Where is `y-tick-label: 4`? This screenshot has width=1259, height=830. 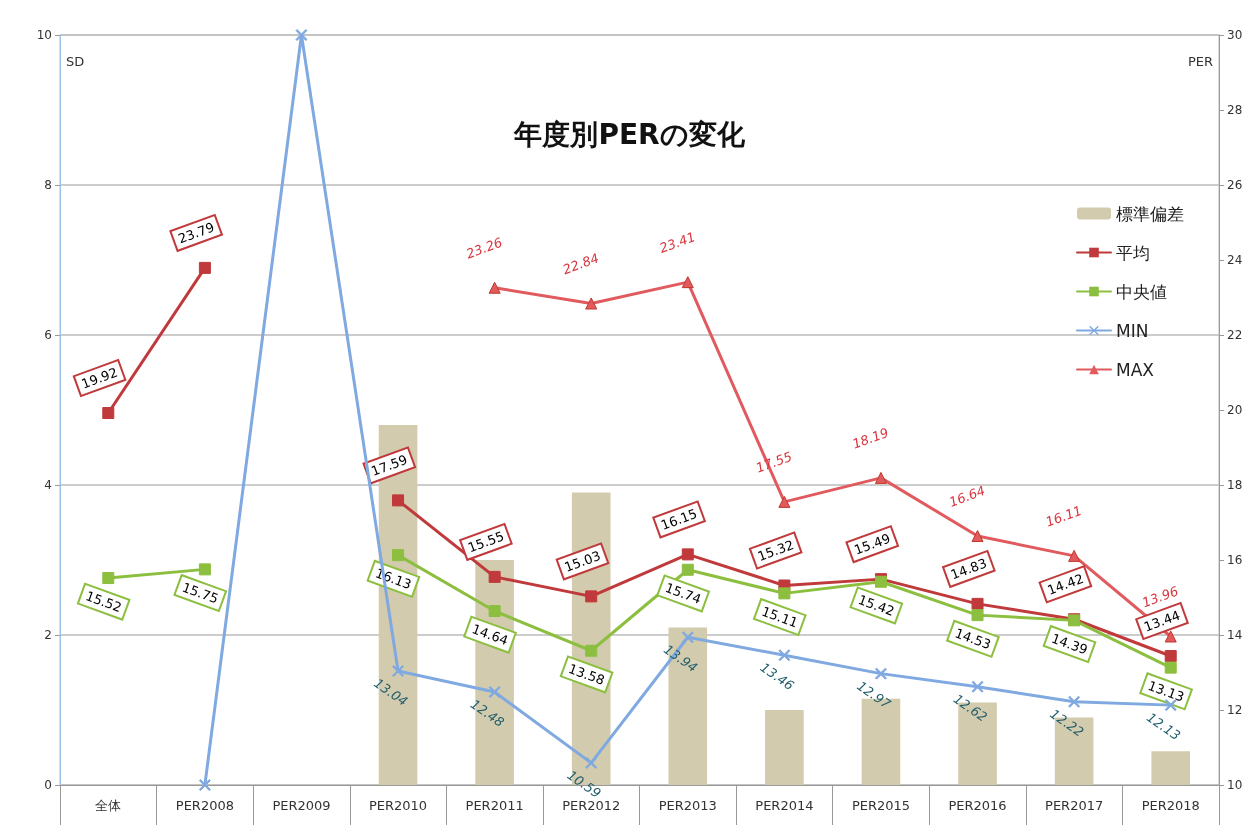
y-tick-label: 4 is located at coordinates (48, 485).